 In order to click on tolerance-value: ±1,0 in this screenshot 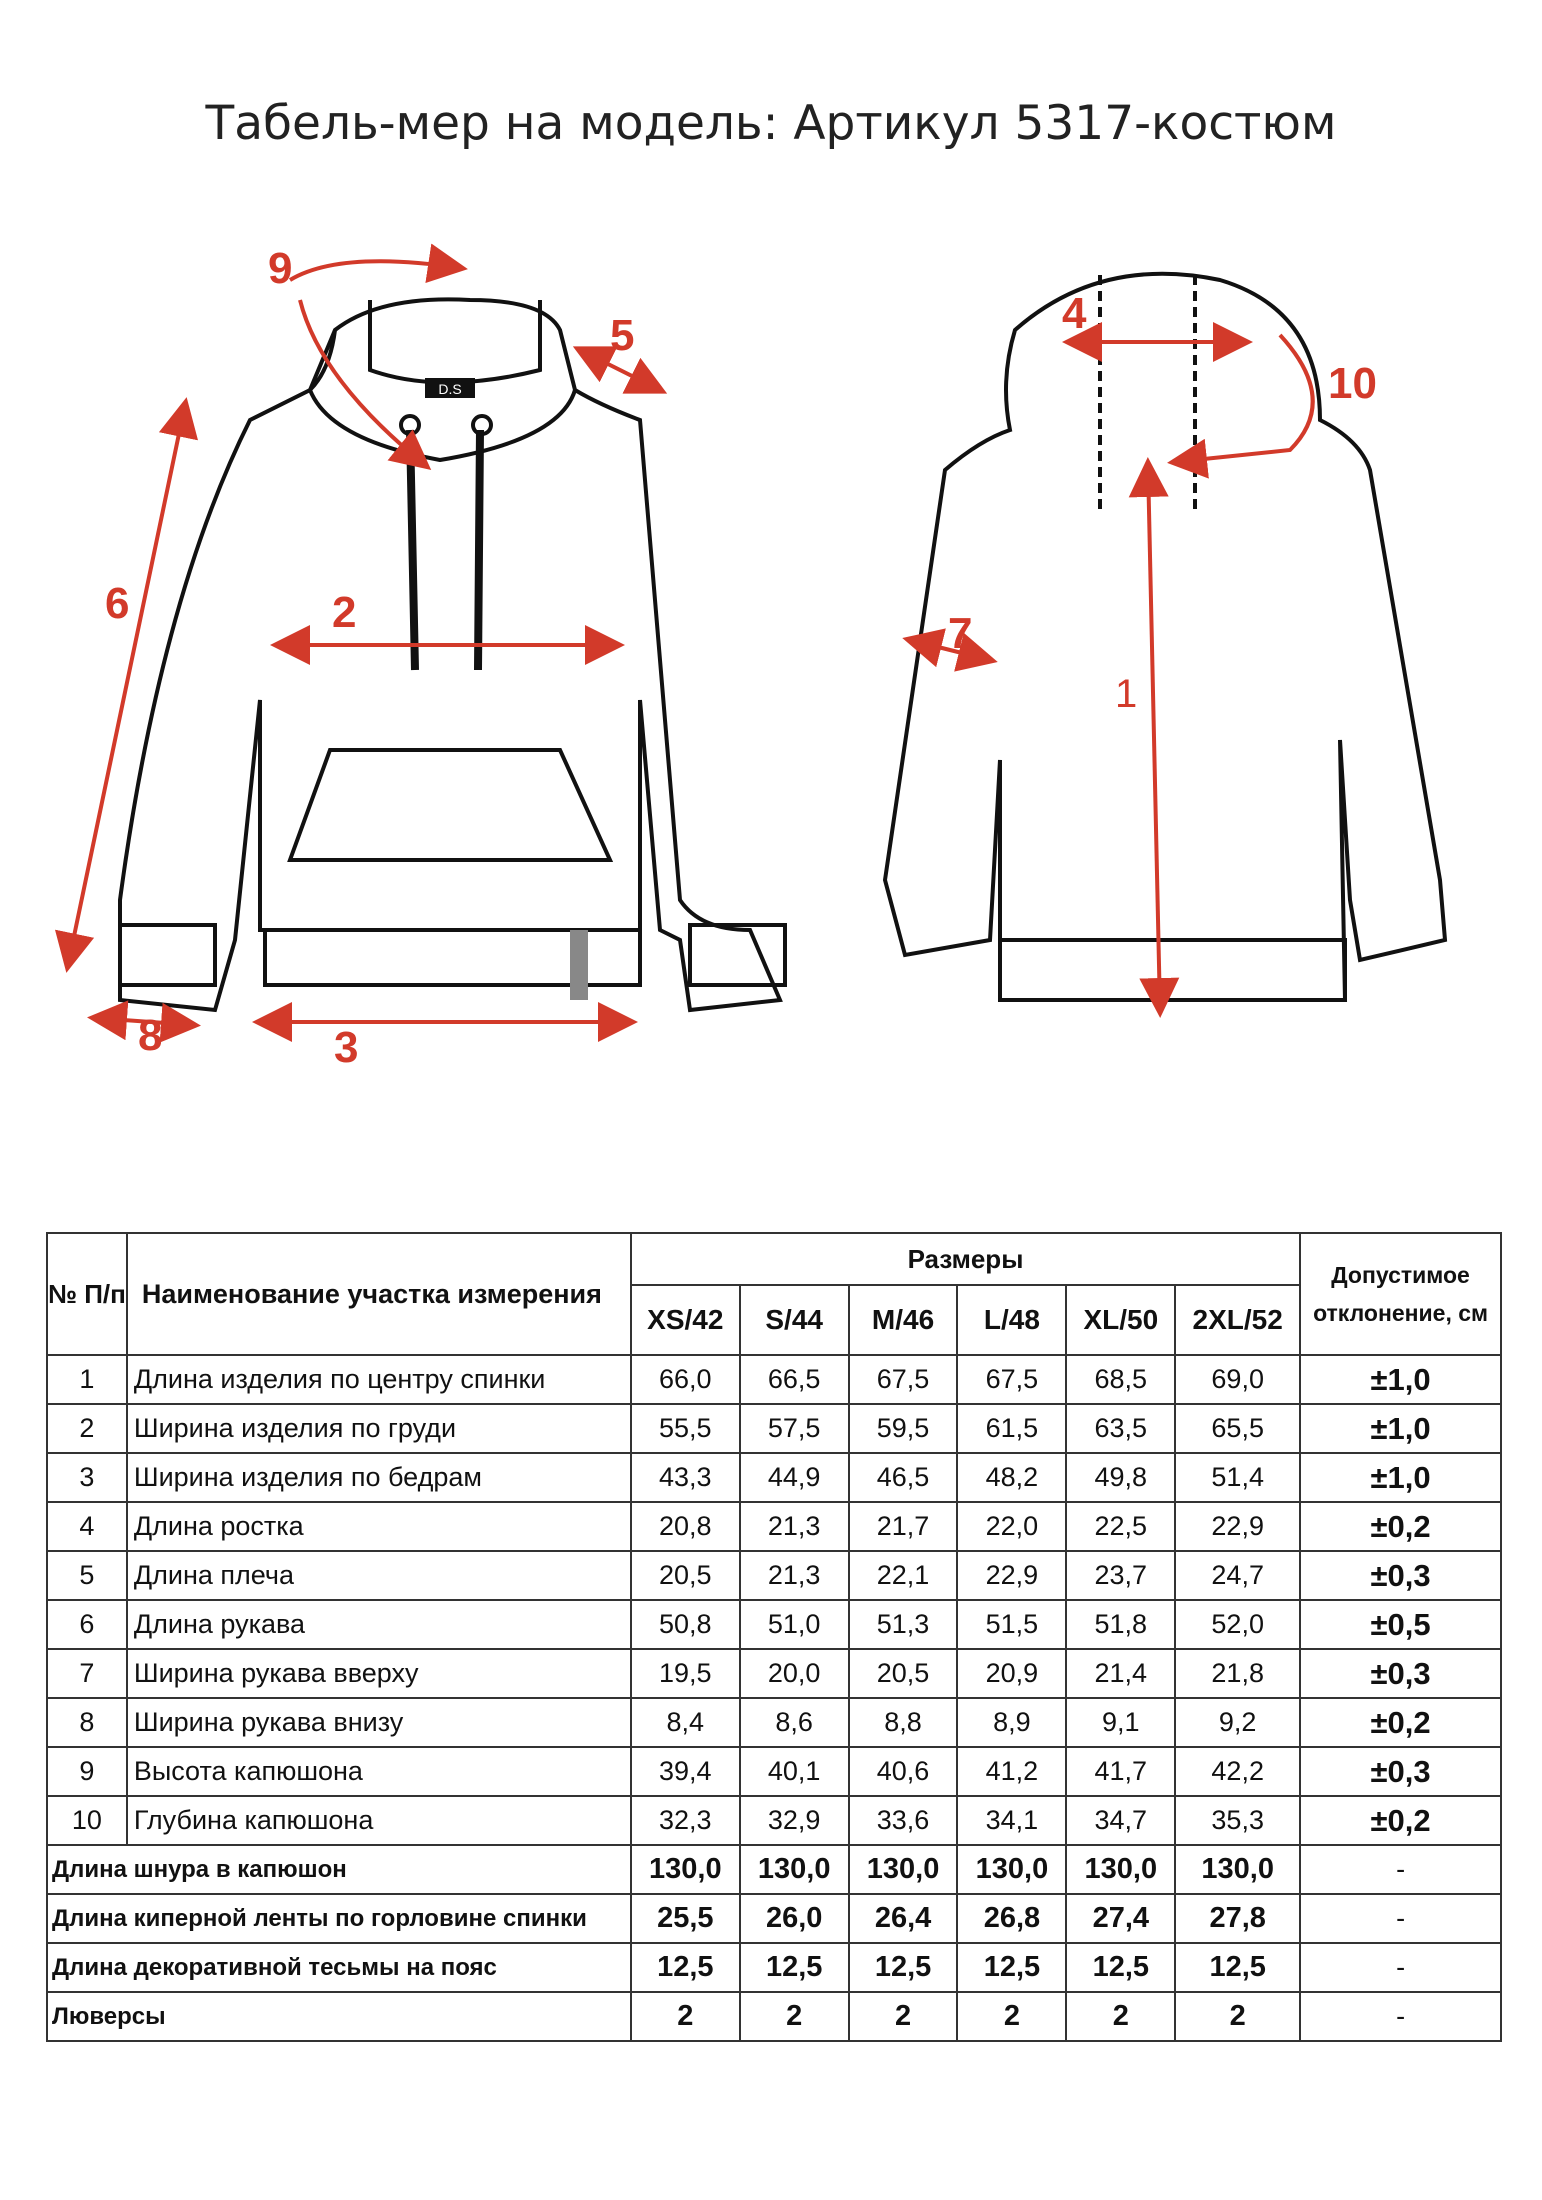, I will do `click(1400, 1477)`.